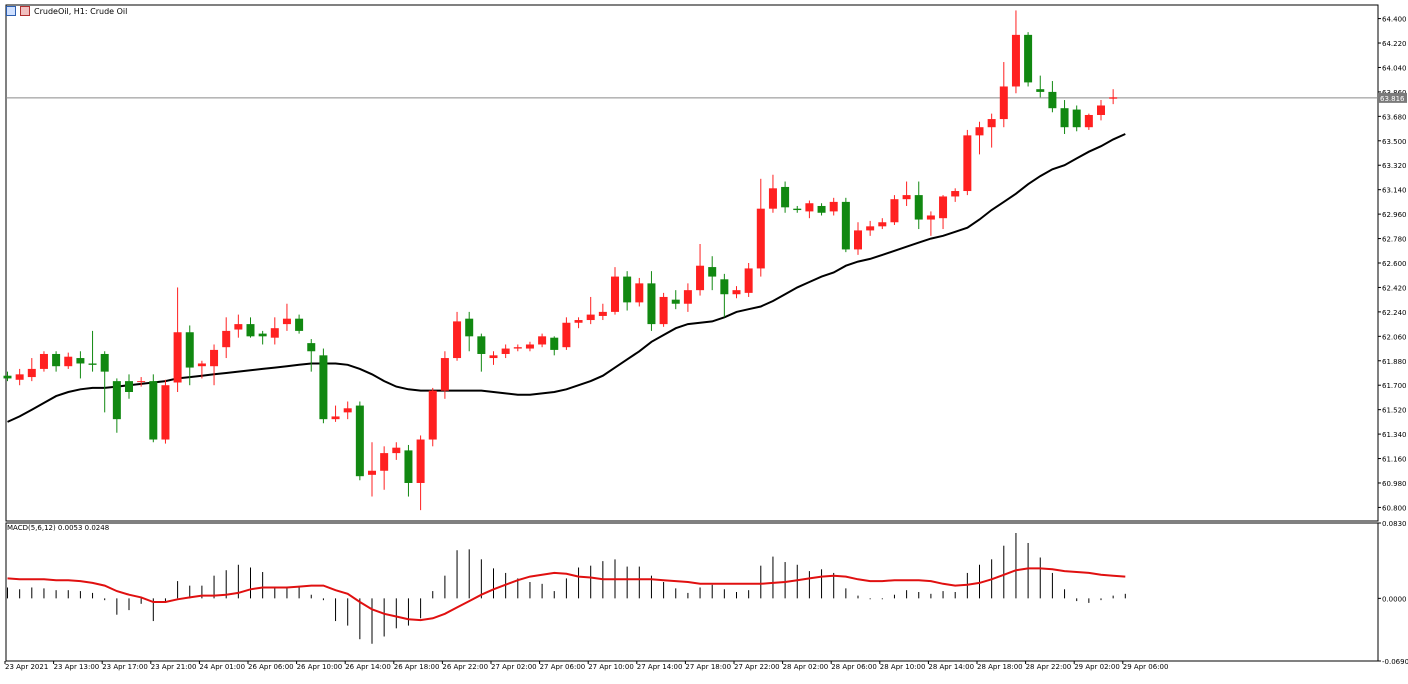 This screenshot has height=684, width=1408. I want to click on chart-type-icon, so click(25, 11).